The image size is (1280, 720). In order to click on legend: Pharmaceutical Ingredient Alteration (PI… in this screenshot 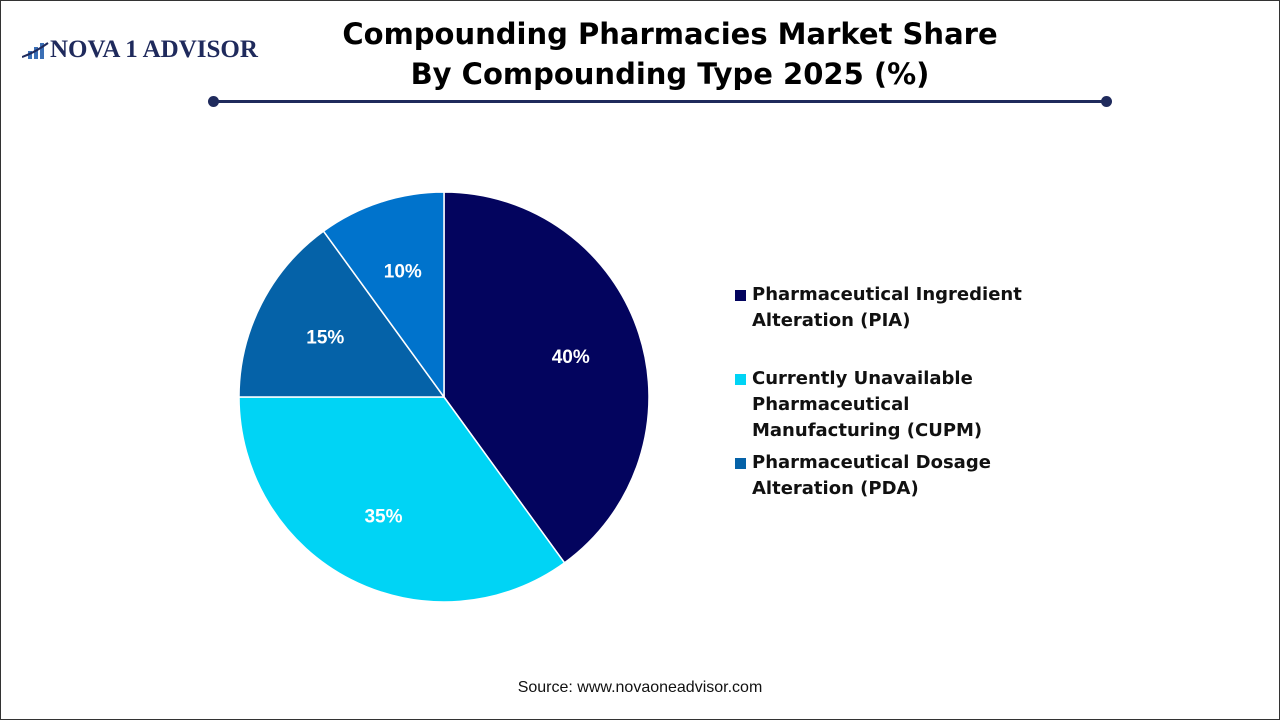, I will do `click(913, 392)`.